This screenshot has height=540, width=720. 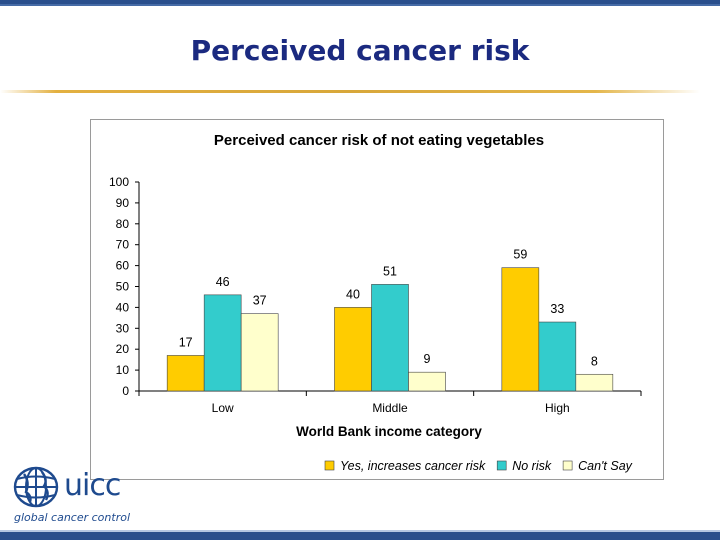 I want to click on legend-label: Can't Say, so click(x=605, y=466).